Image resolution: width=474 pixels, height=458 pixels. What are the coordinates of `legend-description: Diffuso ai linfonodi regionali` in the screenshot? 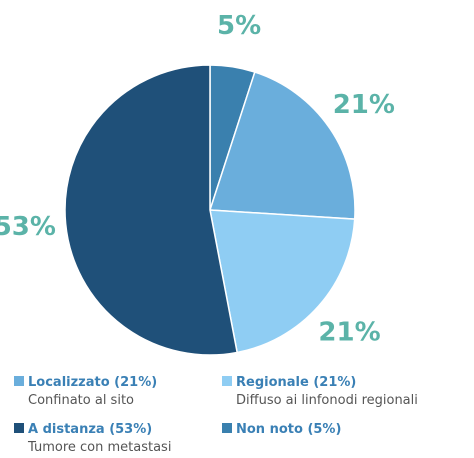 It's located at (327, 400).